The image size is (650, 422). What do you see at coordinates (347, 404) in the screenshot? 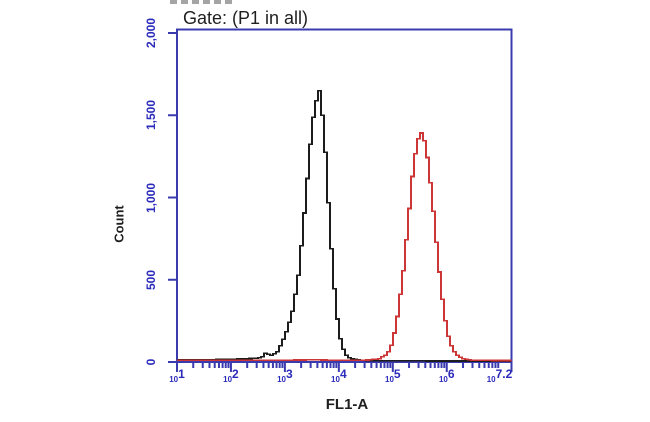
I see `x-axis-title: FL1-A` at bounding box center [347, 404].